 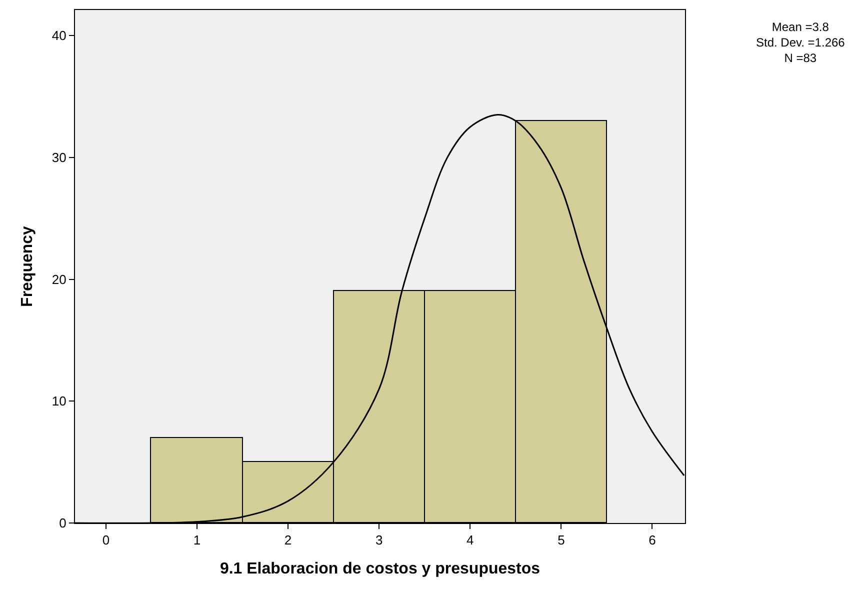 I want to click on x-tick-label: 6, so click(x=652, y=540).